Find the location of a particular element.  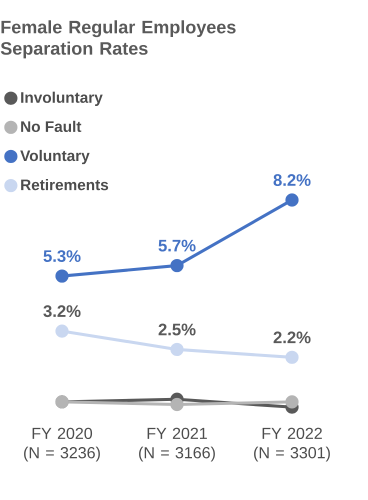

data-label: 5.3% is located at coordinates (62, 256).